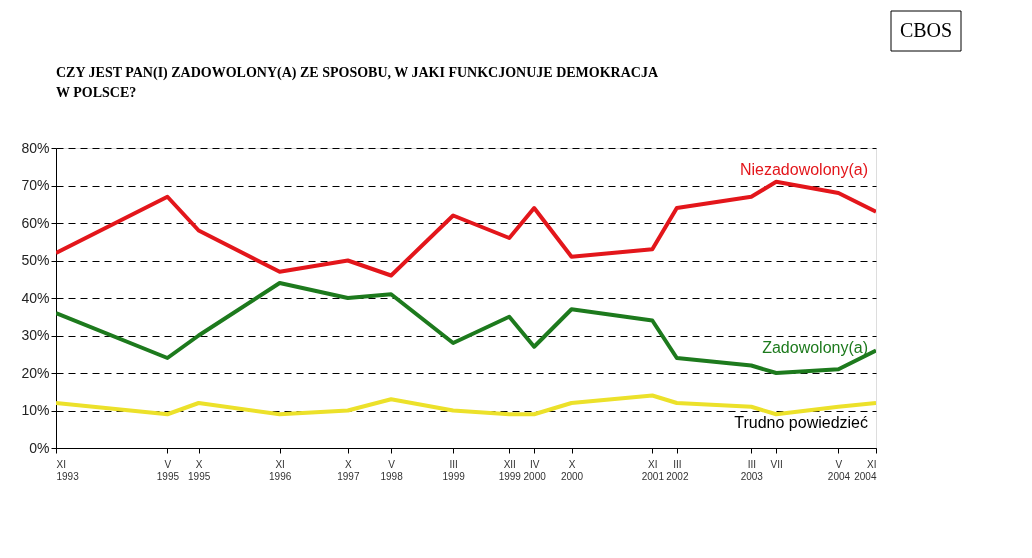 This screenshot has width=1032, height=558. Describe the element at coordinates (35, 185) in the screenshot. I see `y-tick-label: 70%` at that location.